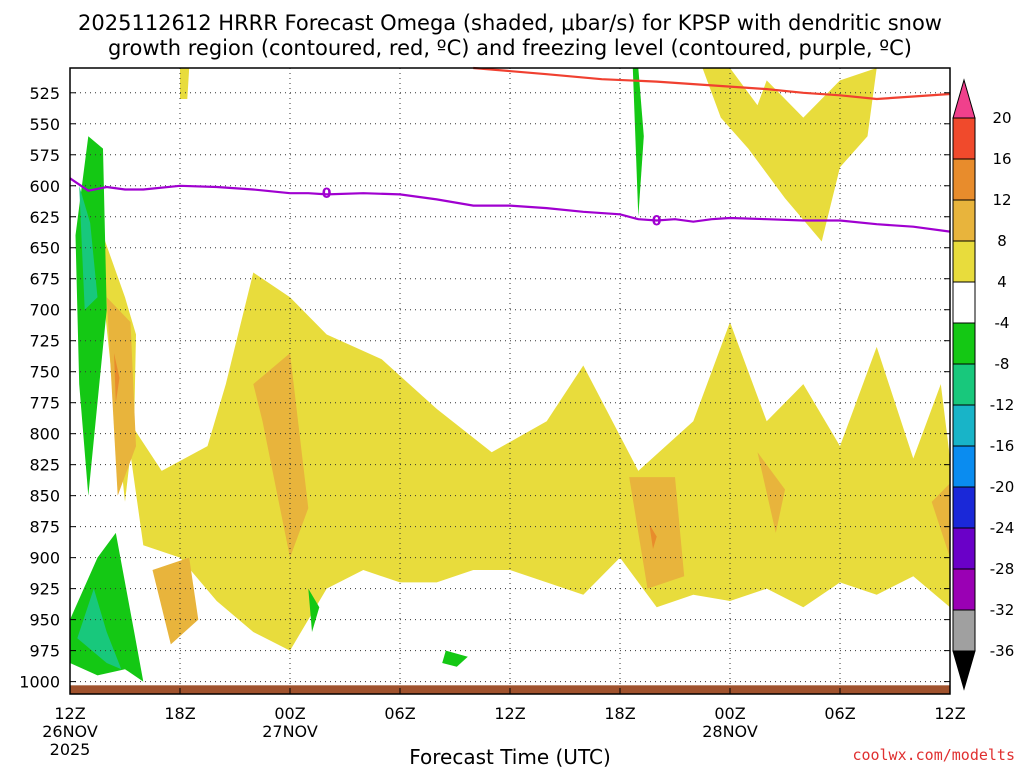  I want to click on colorbar-tick-label: -8, so click(1002, 364).